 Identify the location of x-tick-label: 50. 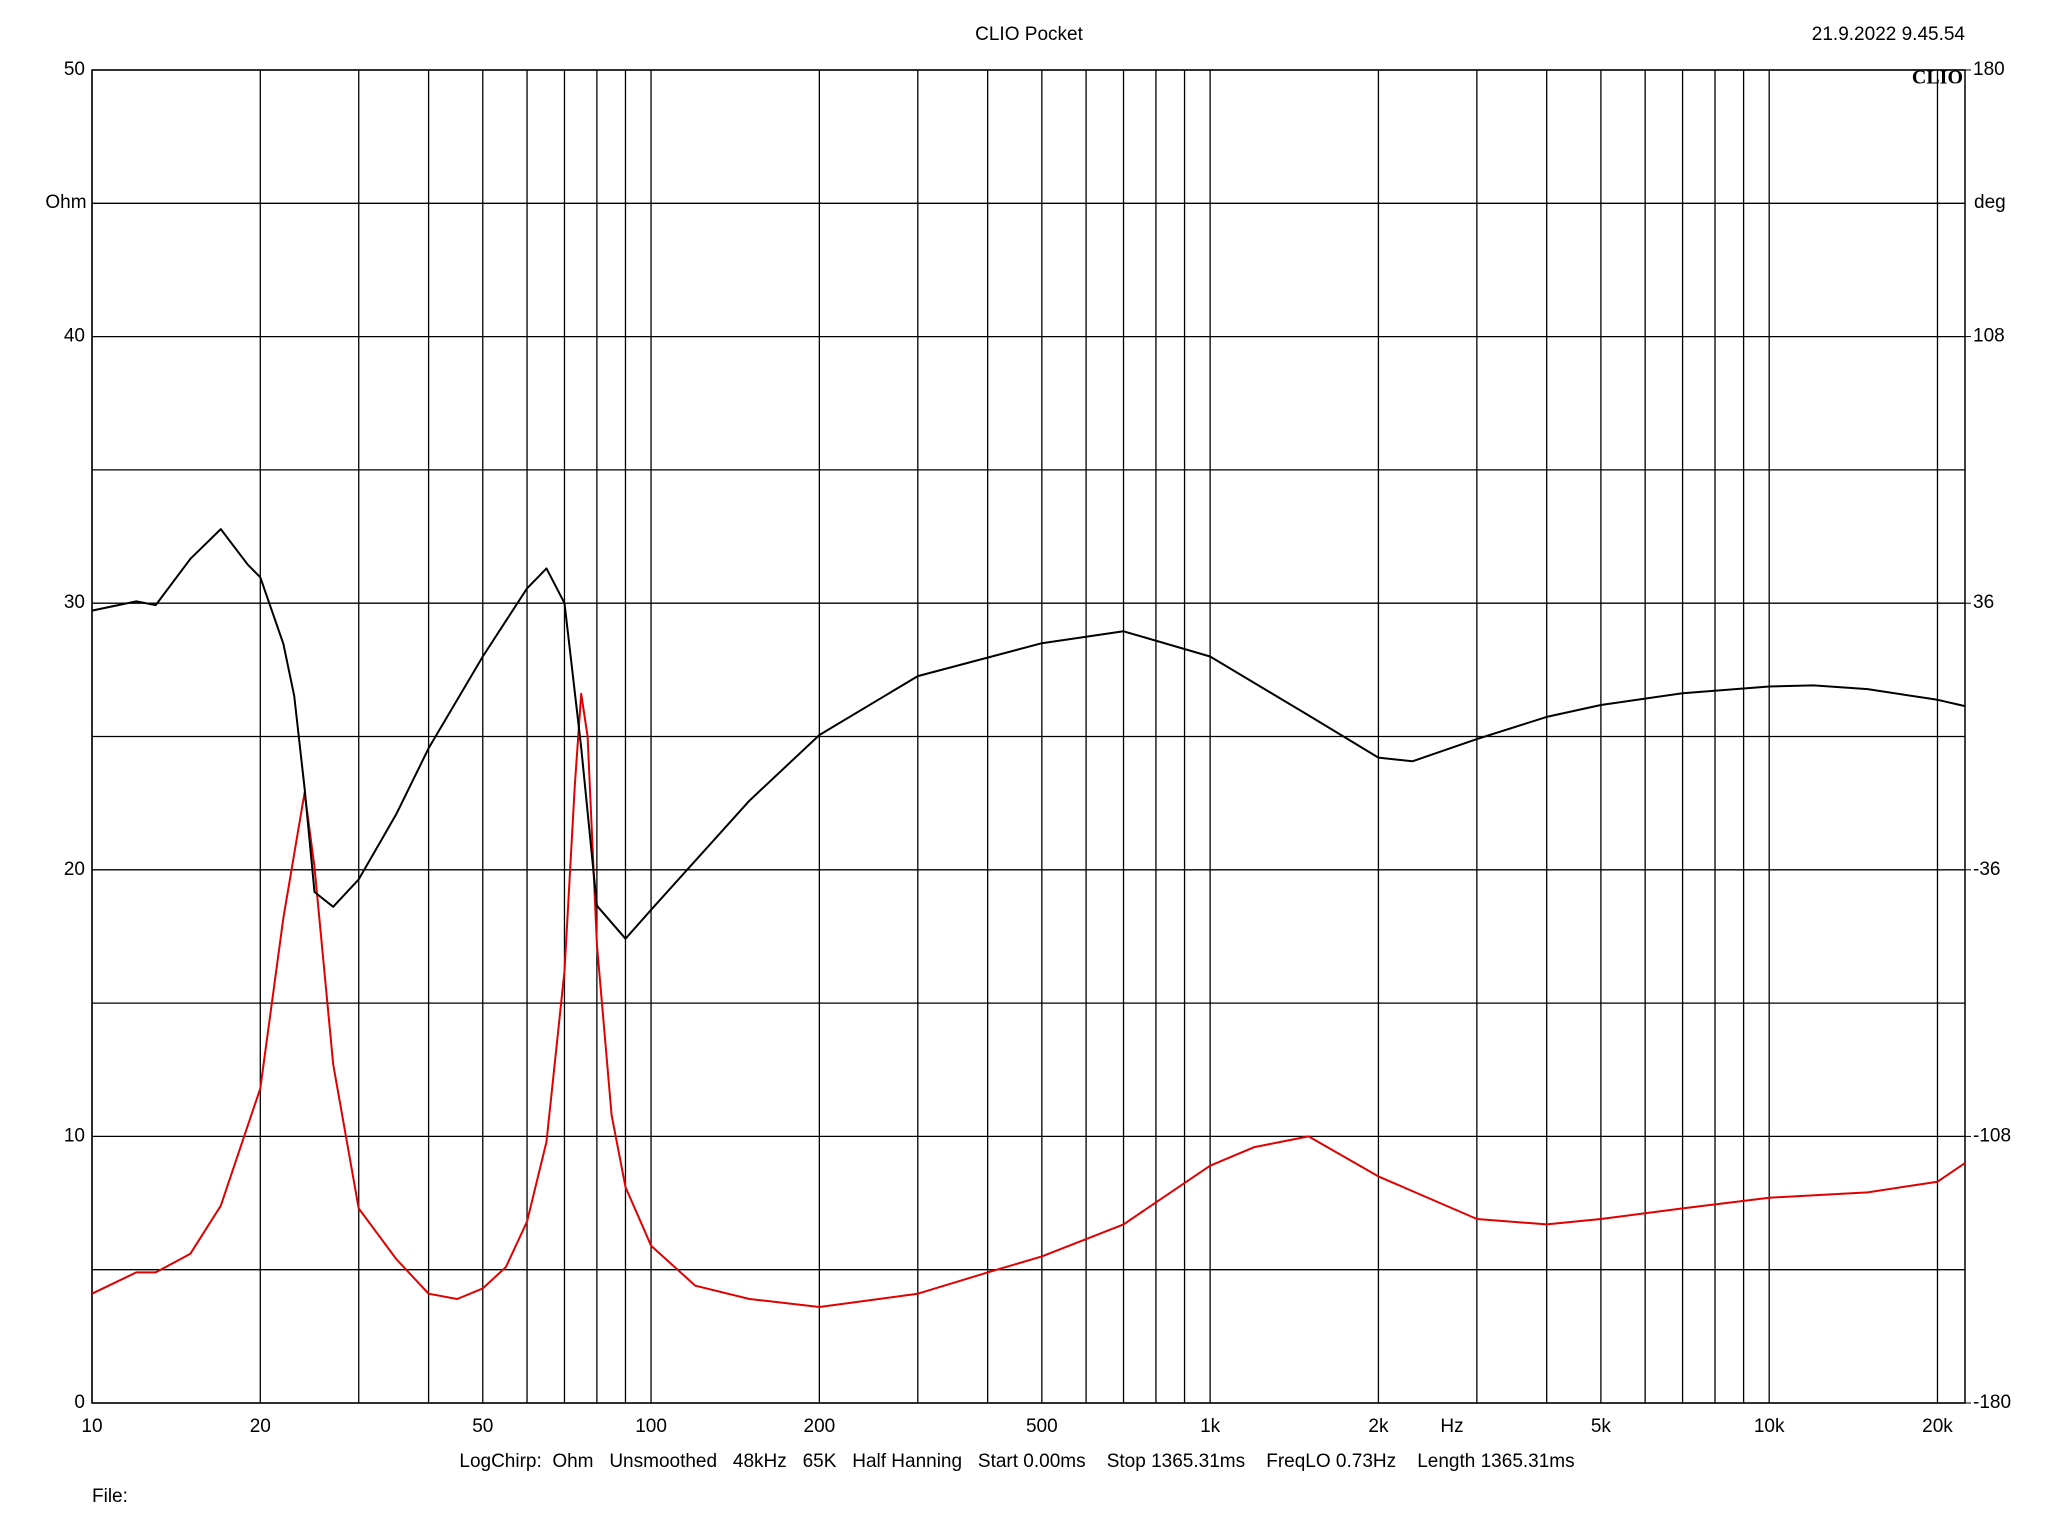
(482, 1426).